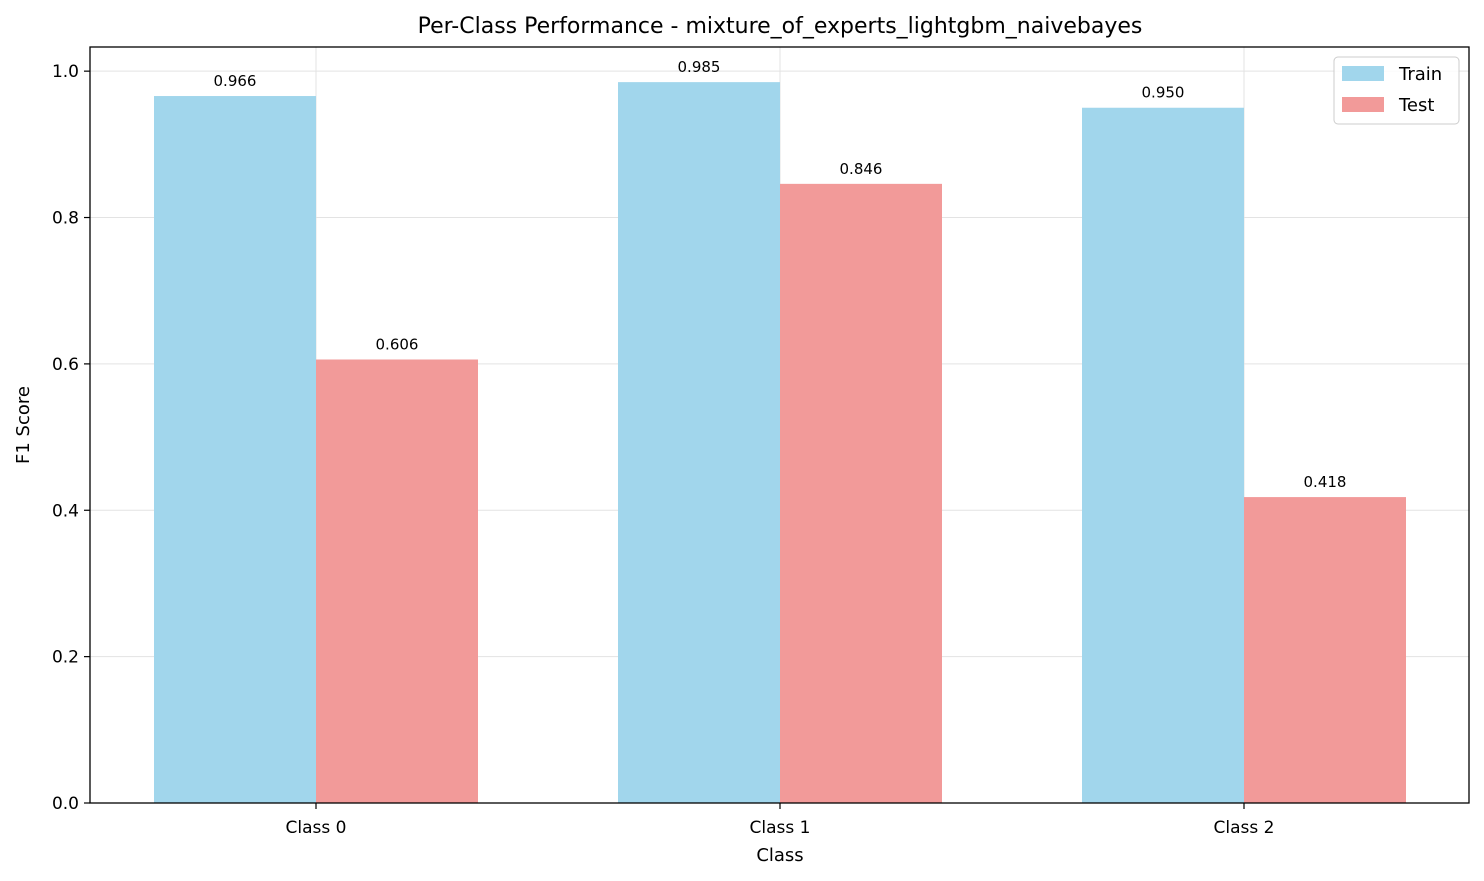 This screenshot has height=881, width=1484. What do you see at coordinates (1416, 105) in the screenshot?
I see `legend-label-test: Test` at bounding box center [1416, 105].